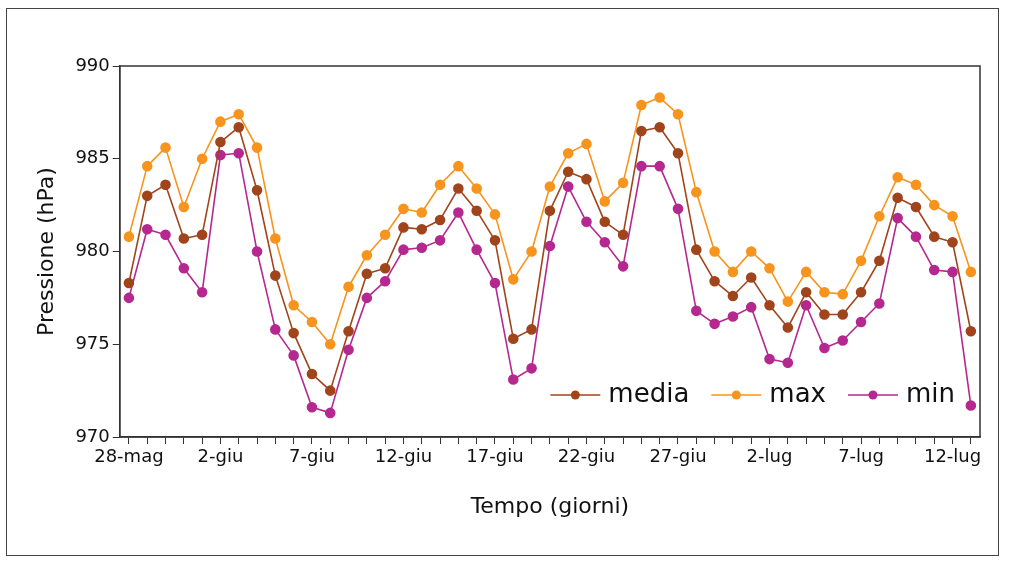 The width and height of the screenshot is (1009, 564). I want to click on y-tick-label: 980, so click(92, 250).